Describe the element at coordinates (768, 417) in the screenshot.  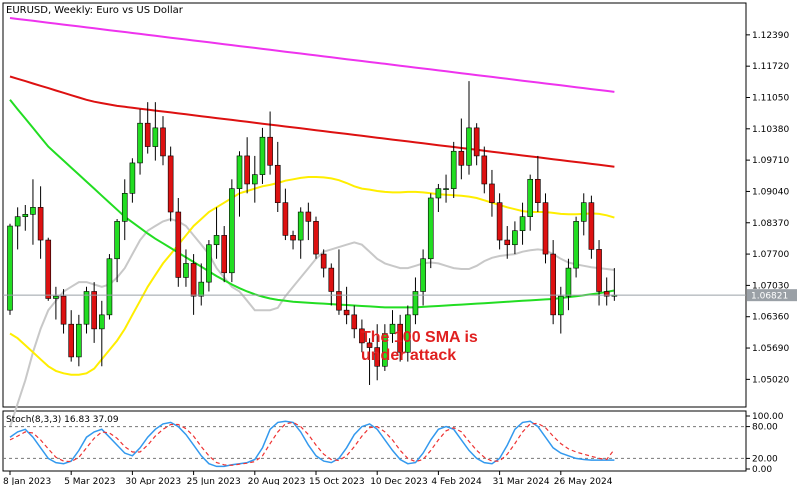
I see `stochastic-tick-label: 100.00` at that location.